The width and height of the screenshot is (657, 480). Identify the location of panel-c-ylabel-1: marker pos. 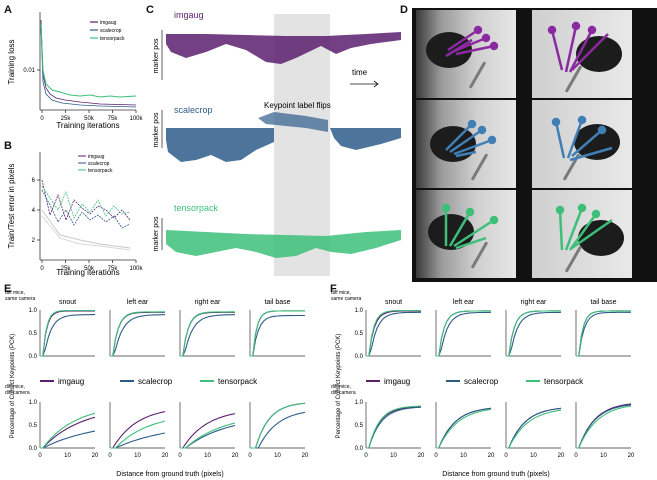
(156, 56).